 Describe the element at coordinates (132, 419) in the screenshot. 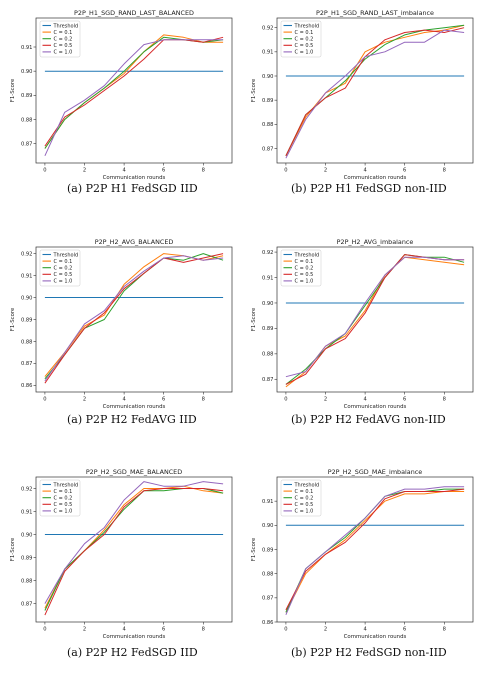

I see `caption-3: (a) P2P H2 FedAVG IID` at that location.